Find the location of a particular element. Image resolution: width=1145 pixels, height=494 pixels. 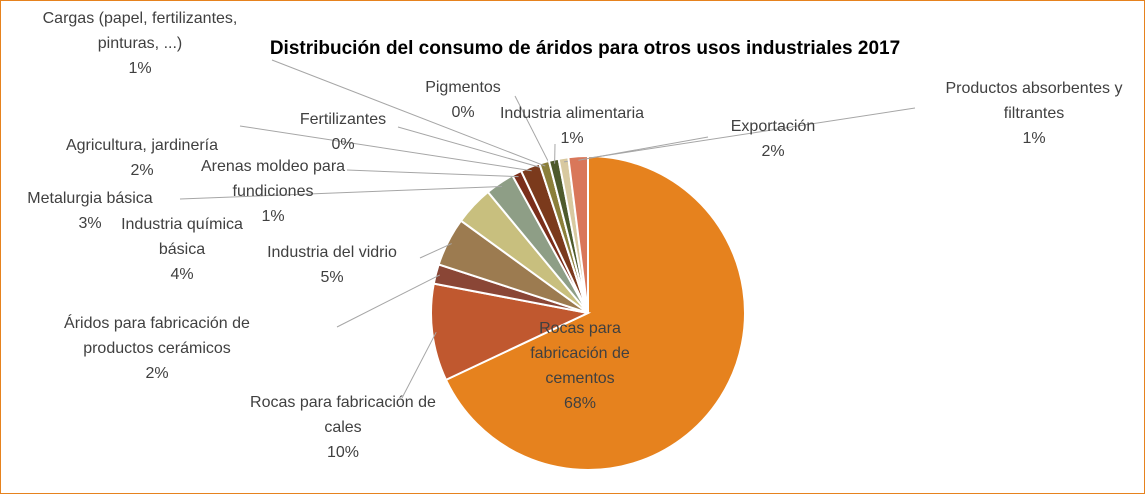

category-label: Agricultura, jardinería is located at coordinates (142, 145).